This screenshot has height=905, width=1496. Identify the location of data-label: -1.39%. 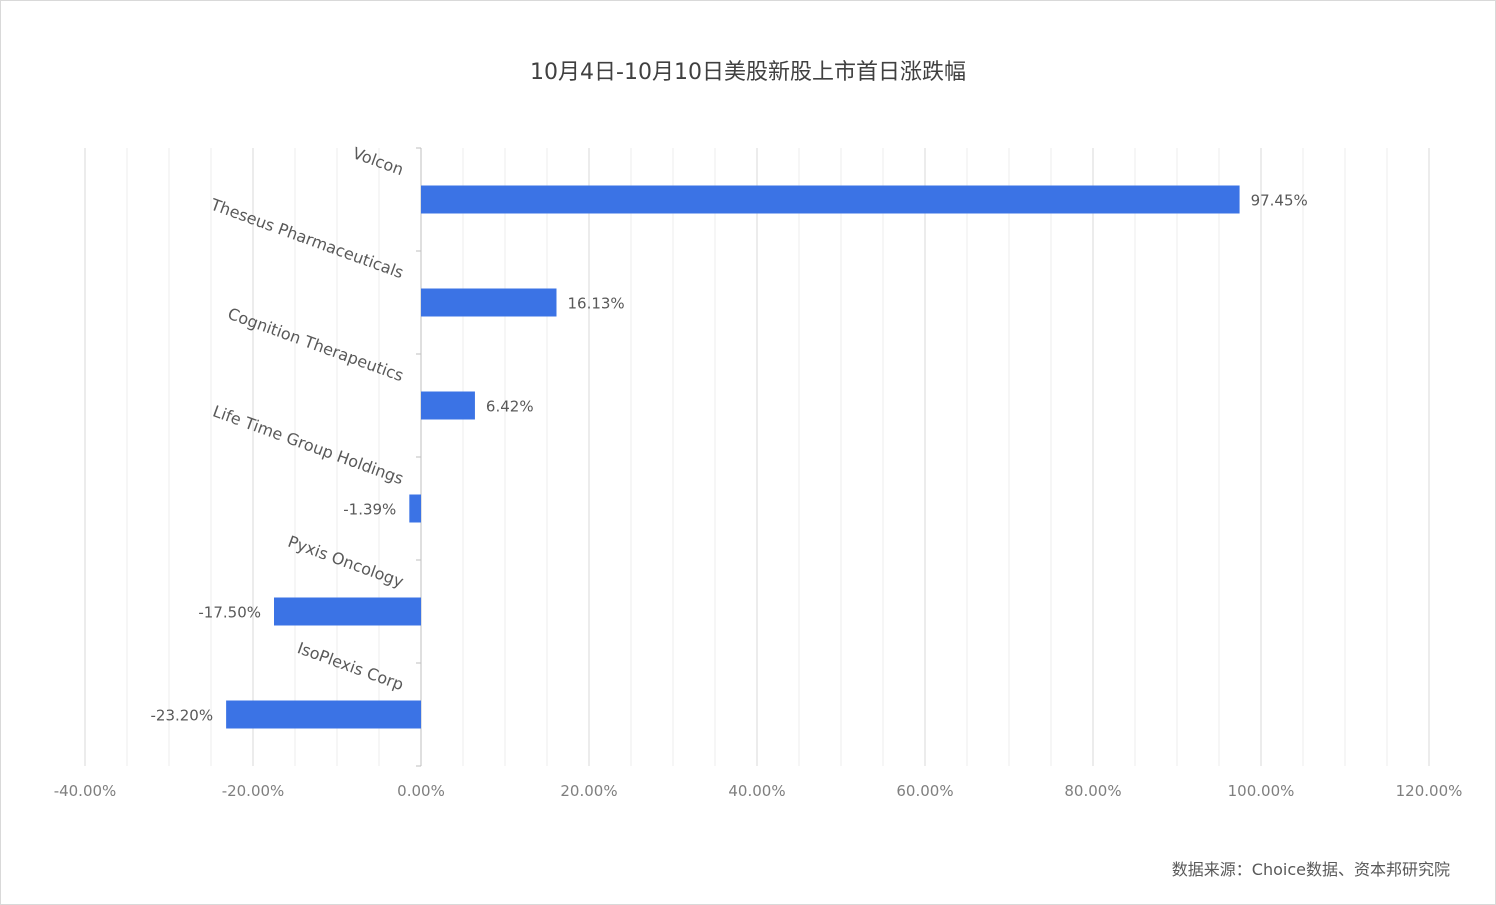
(369, 510).